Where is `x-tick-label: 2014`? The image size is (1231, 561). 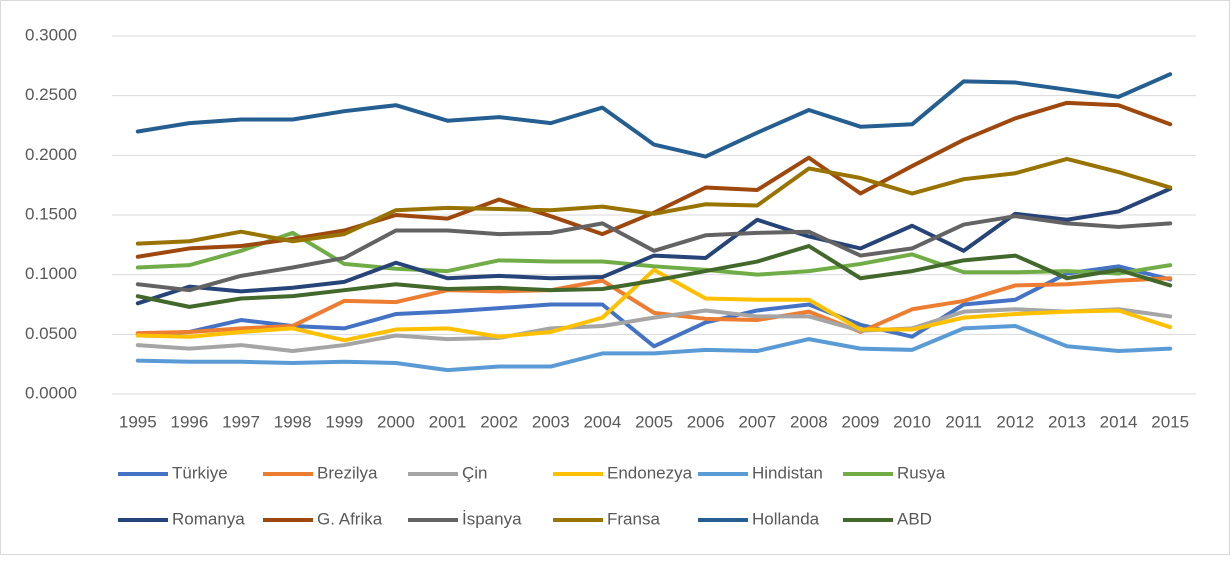 x-tick-label: 2014 is located at coordinates (1119, 421).